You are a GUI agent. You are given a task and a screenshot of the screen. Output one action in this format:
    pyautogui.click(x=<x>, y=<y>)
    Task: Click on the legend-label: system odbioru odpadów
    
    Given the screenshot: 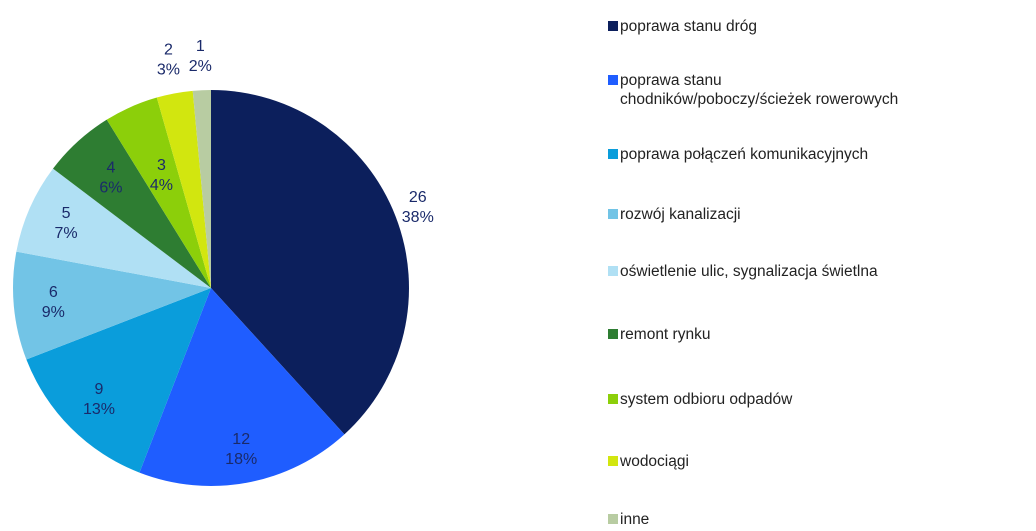 What is the action you would take?
    pyautogui.click(x=706, y=399)
    